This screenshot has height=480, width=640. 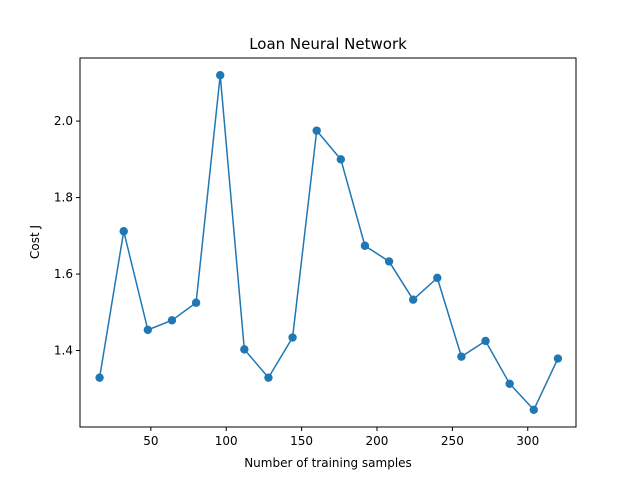 I want to click on x-tick-label: 250, so click(x=452, y=441).